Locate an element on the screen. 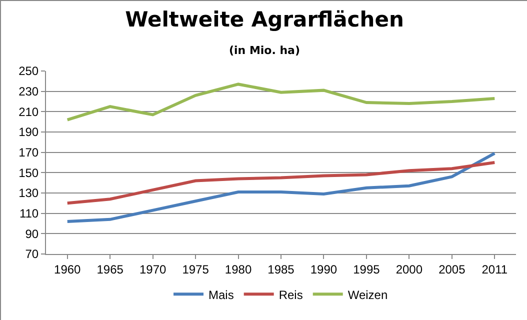  y-tick-label: 170 is located at coordinates (28, 153).